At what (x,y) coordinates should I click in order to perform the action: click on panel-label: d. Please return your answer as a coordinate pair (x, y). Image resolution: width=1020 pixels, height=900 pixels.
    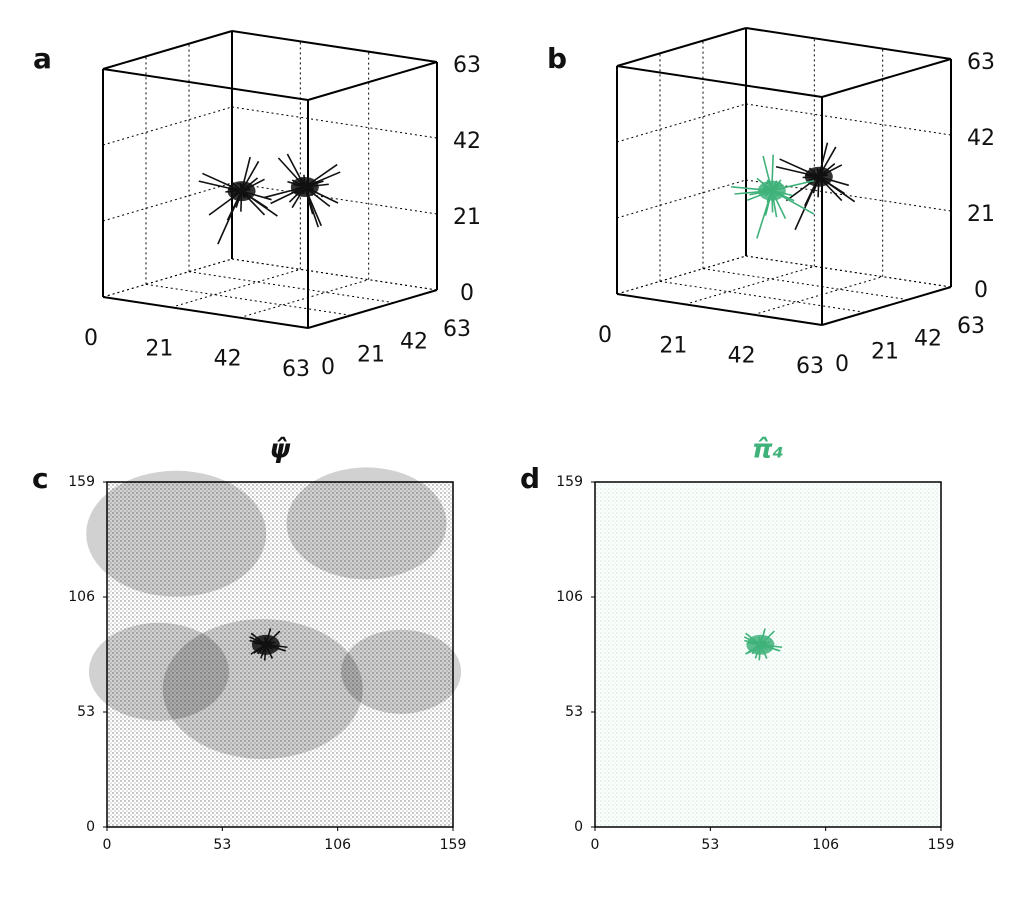
    Looking at the image, I should click on (530, 478).